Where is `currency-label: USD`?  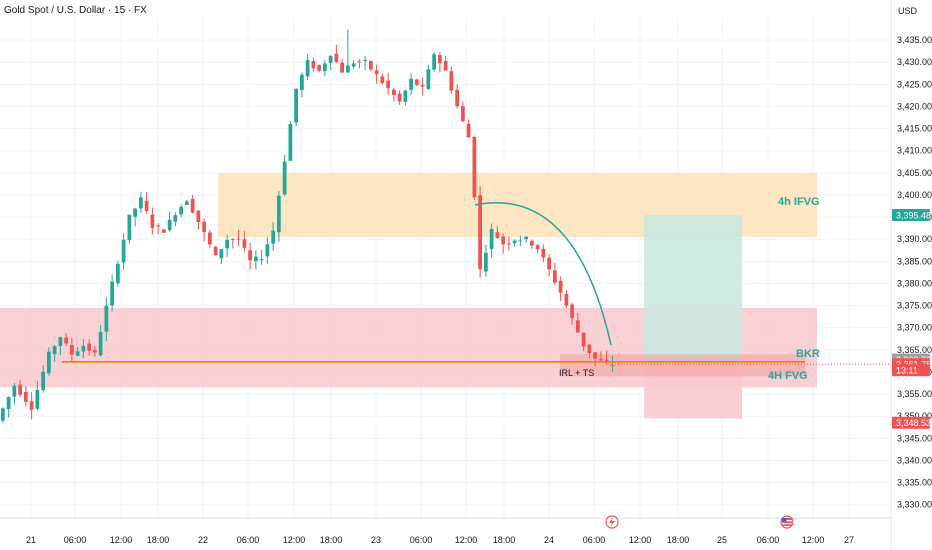
currency-label: USD is located at coordinates (908, 11).